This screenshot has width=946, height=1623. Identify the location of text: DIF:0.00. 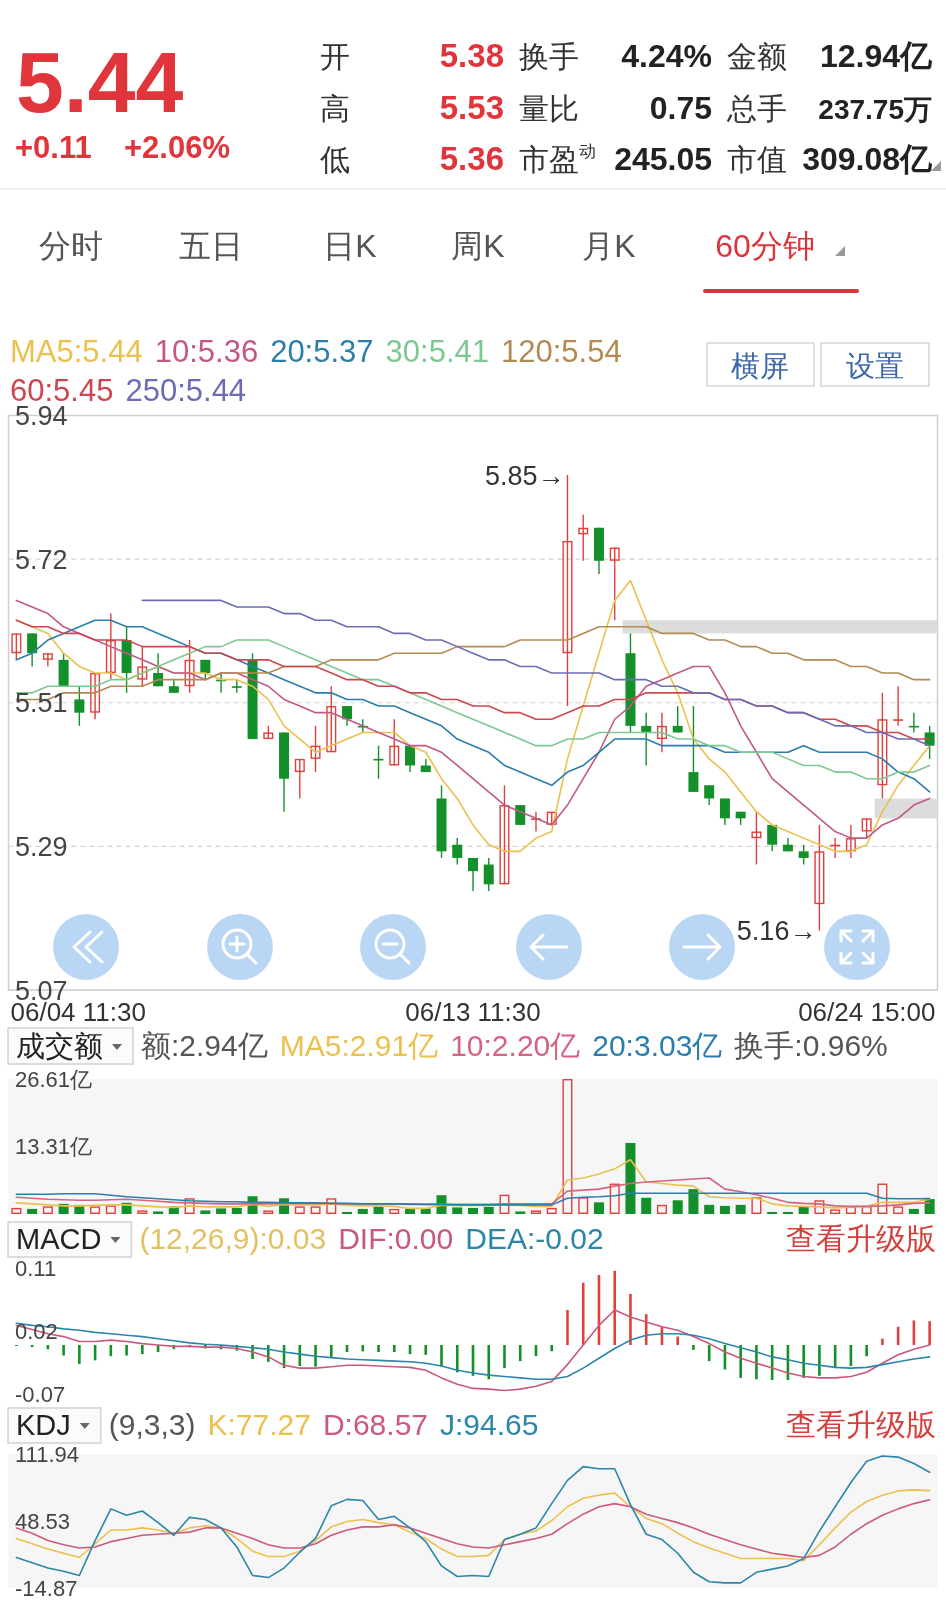
(396, 1238).